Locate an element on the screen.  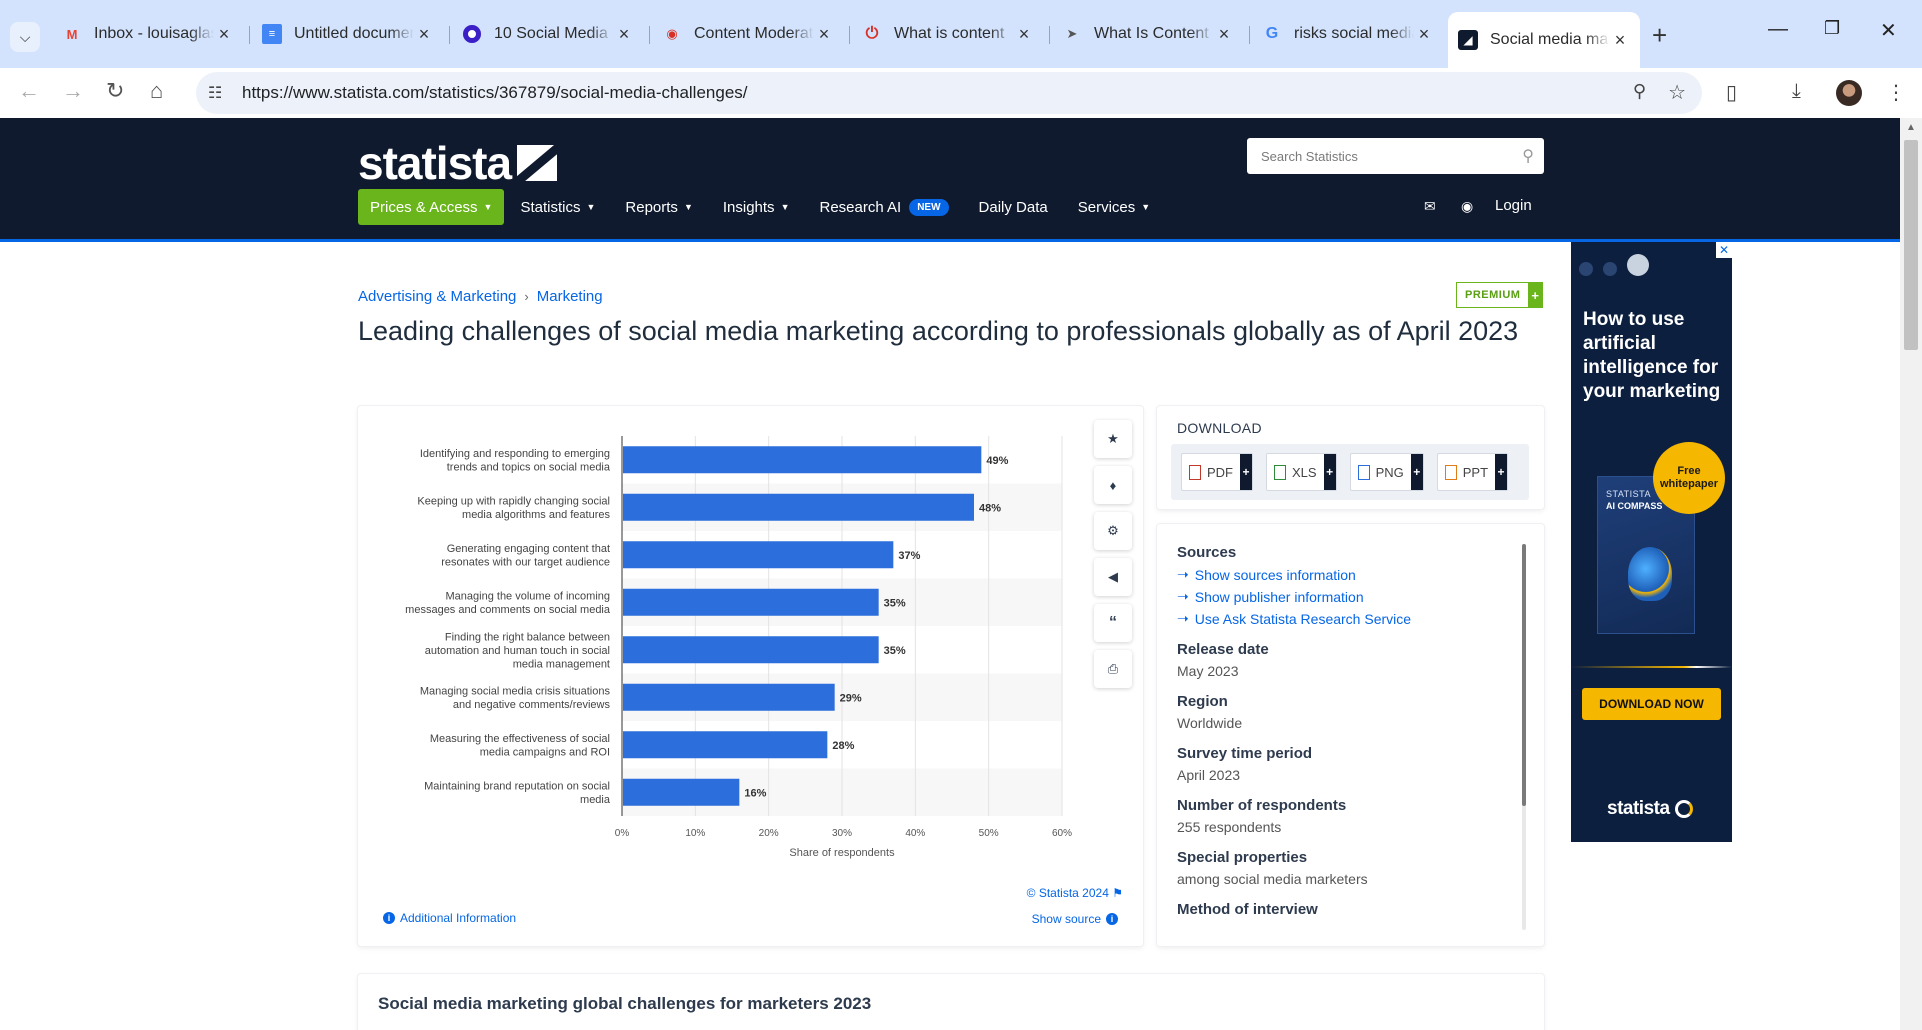
download-buttons: PDF + XLS + PNG + PPT + is located at coordinates (1350, 472).